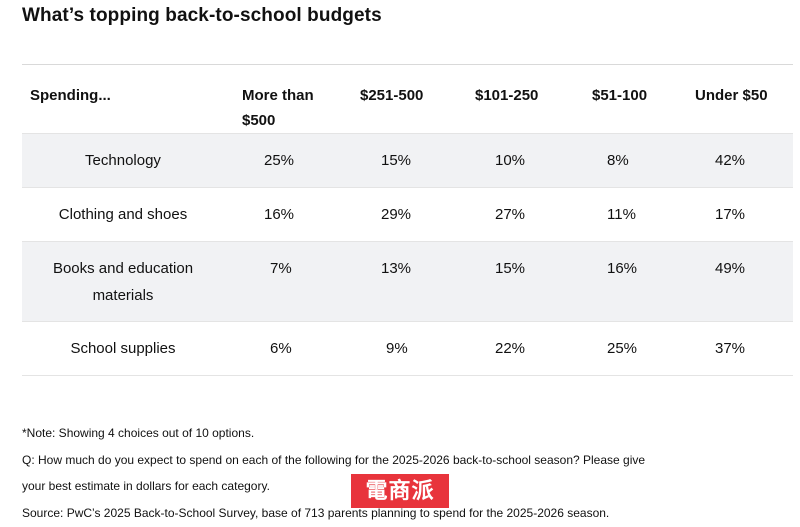 The height and width of the screenshot is (527, 800). I want to click on page-title: What’s topping back-to-school budgets, so click(202, 15).